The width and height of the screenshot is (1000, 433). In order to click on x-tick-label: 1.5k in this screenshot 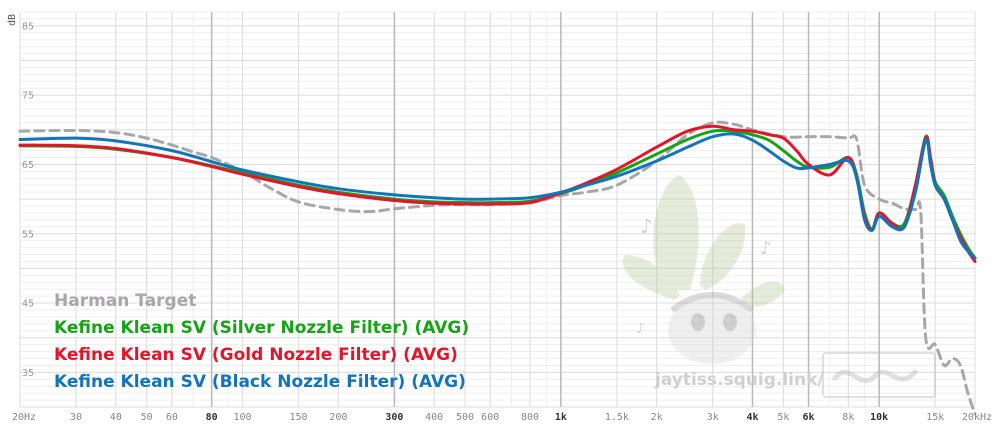, I will do `click(617, 417)`.